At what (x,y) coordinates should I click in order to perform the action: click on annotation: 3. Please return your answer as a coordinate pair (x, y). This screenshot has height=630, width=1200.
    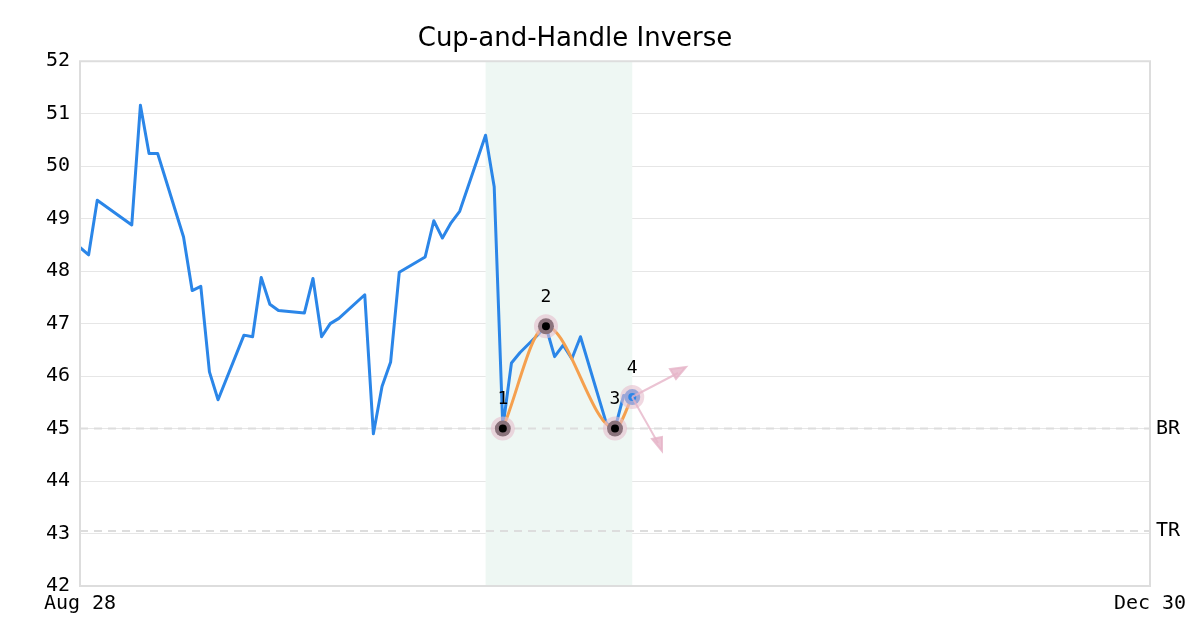
    Looking at the image, I should click on (615, 398).